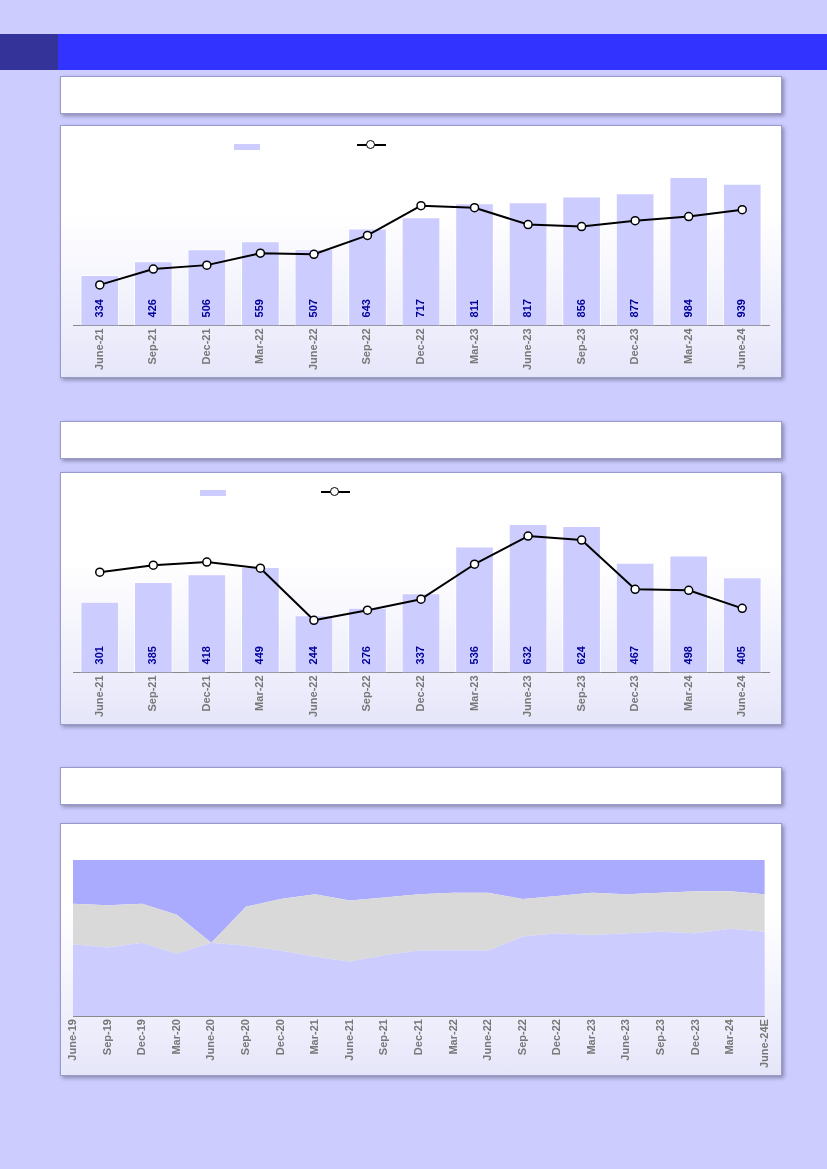 The image size is (827, 1169). I want to click on x-tick-label: Dec-20, so click(279, 1037).